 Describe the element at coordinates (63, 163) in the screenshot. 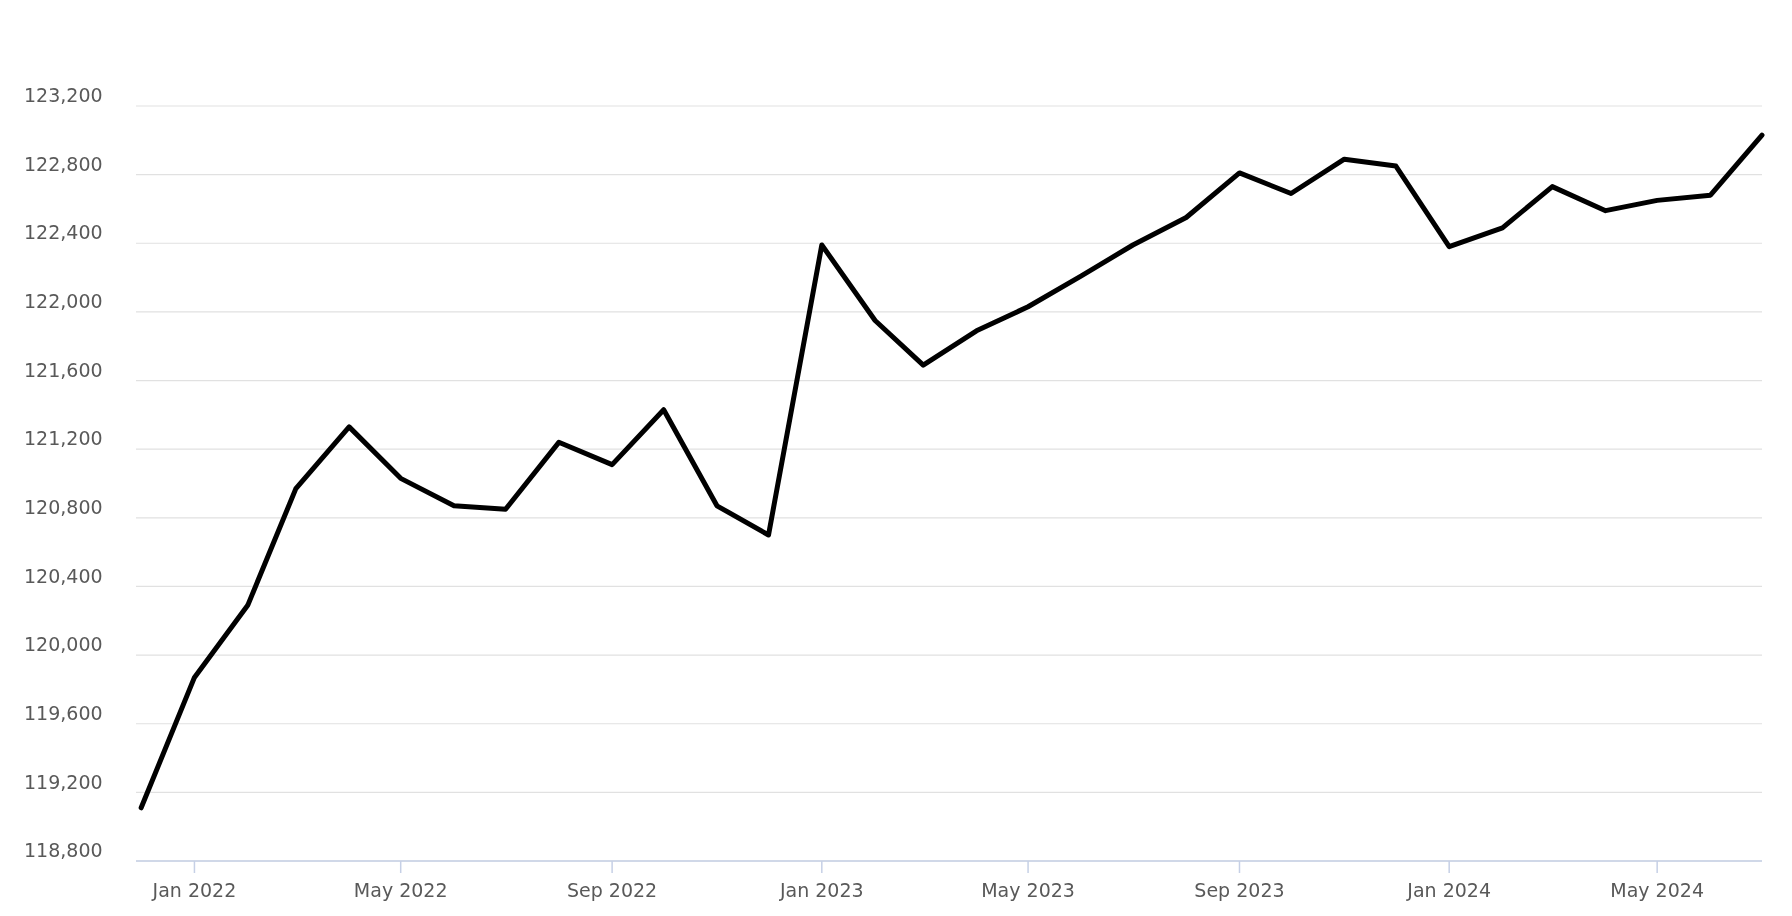

I see `y-tick-label: 122,800` at that location.